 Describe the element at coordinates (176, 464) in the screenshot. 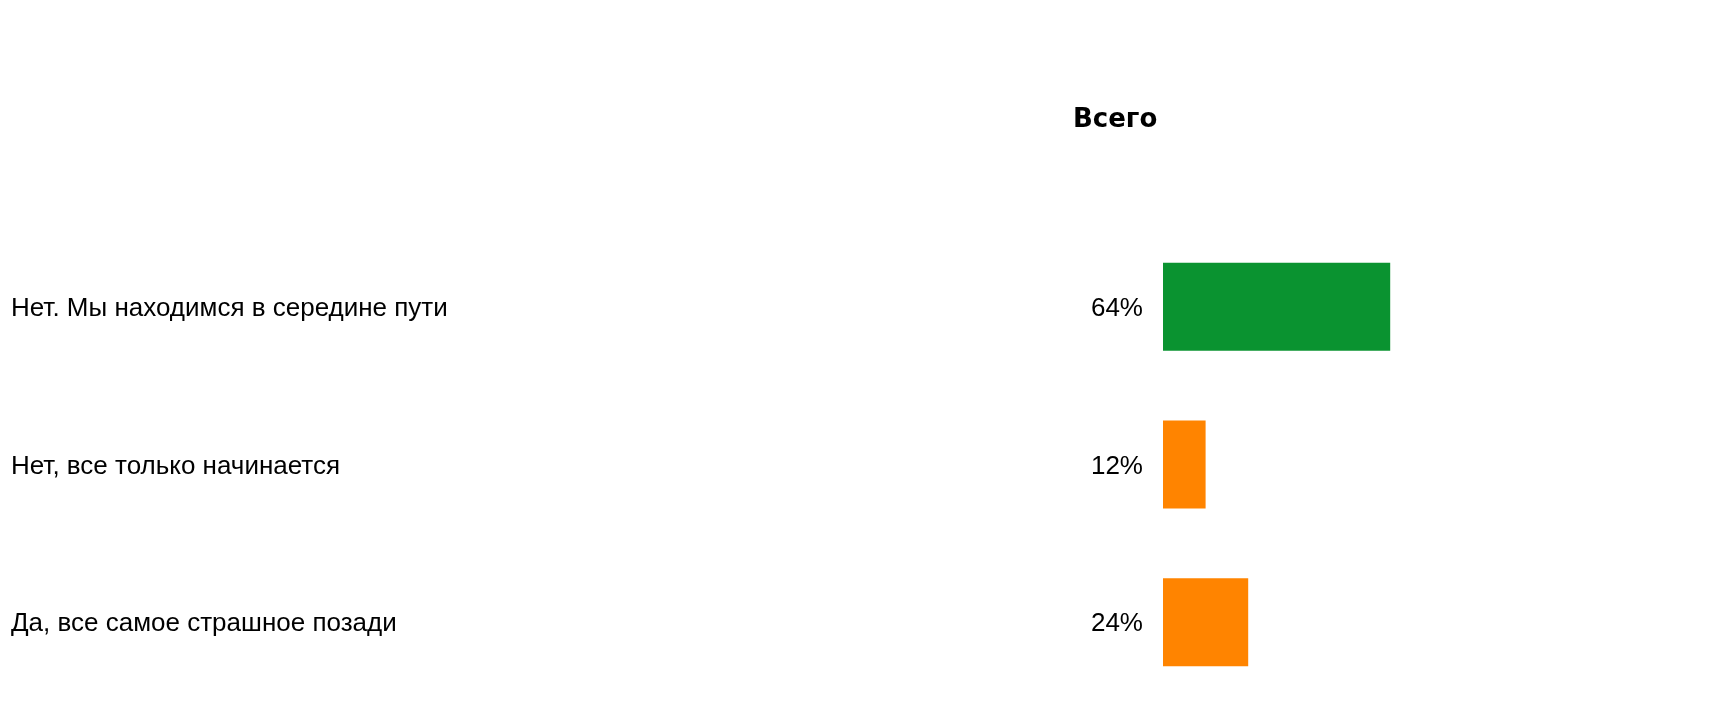

I see `y-tick-label: Нет, все только начинается` at that location.